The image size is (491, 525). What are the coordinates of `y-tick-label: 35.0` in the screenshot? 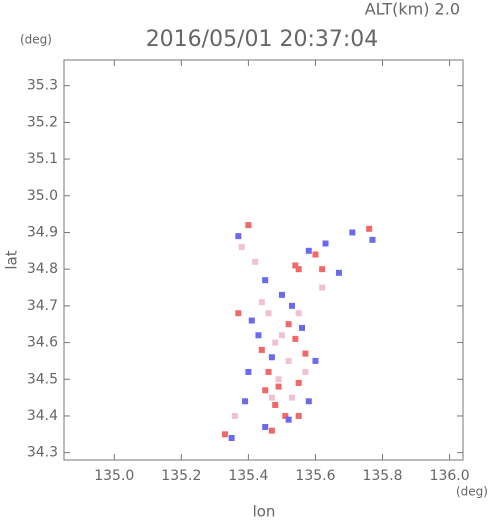 It's located at (42, 196).